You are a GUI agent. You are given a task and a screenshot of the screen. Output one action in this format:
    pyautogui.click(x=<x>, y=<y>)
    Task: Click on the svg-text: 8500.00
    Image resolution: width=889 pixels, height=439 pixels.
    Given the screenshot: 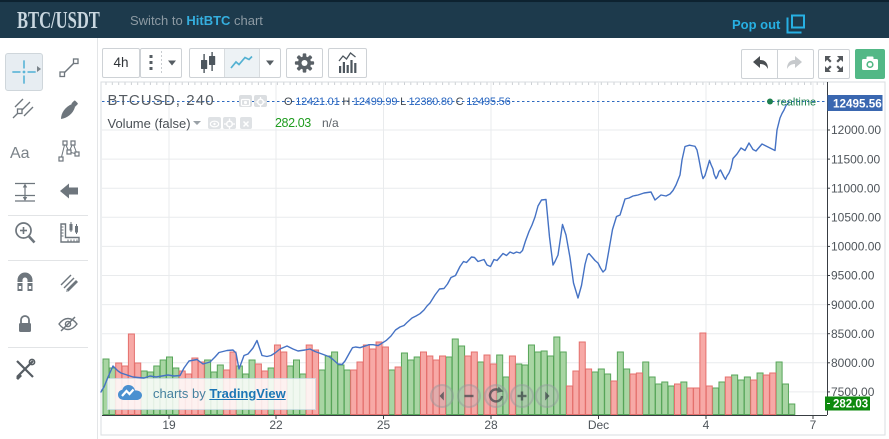 What is the action you would take?
    pyautogui.click(x=853, y=334)
    